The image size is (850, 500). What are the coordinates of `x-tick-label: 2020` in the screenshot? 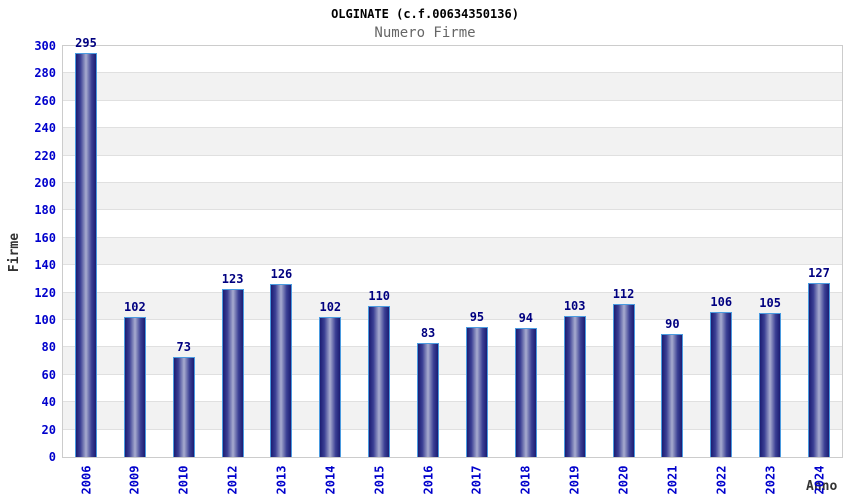 It's located at (624, 480).